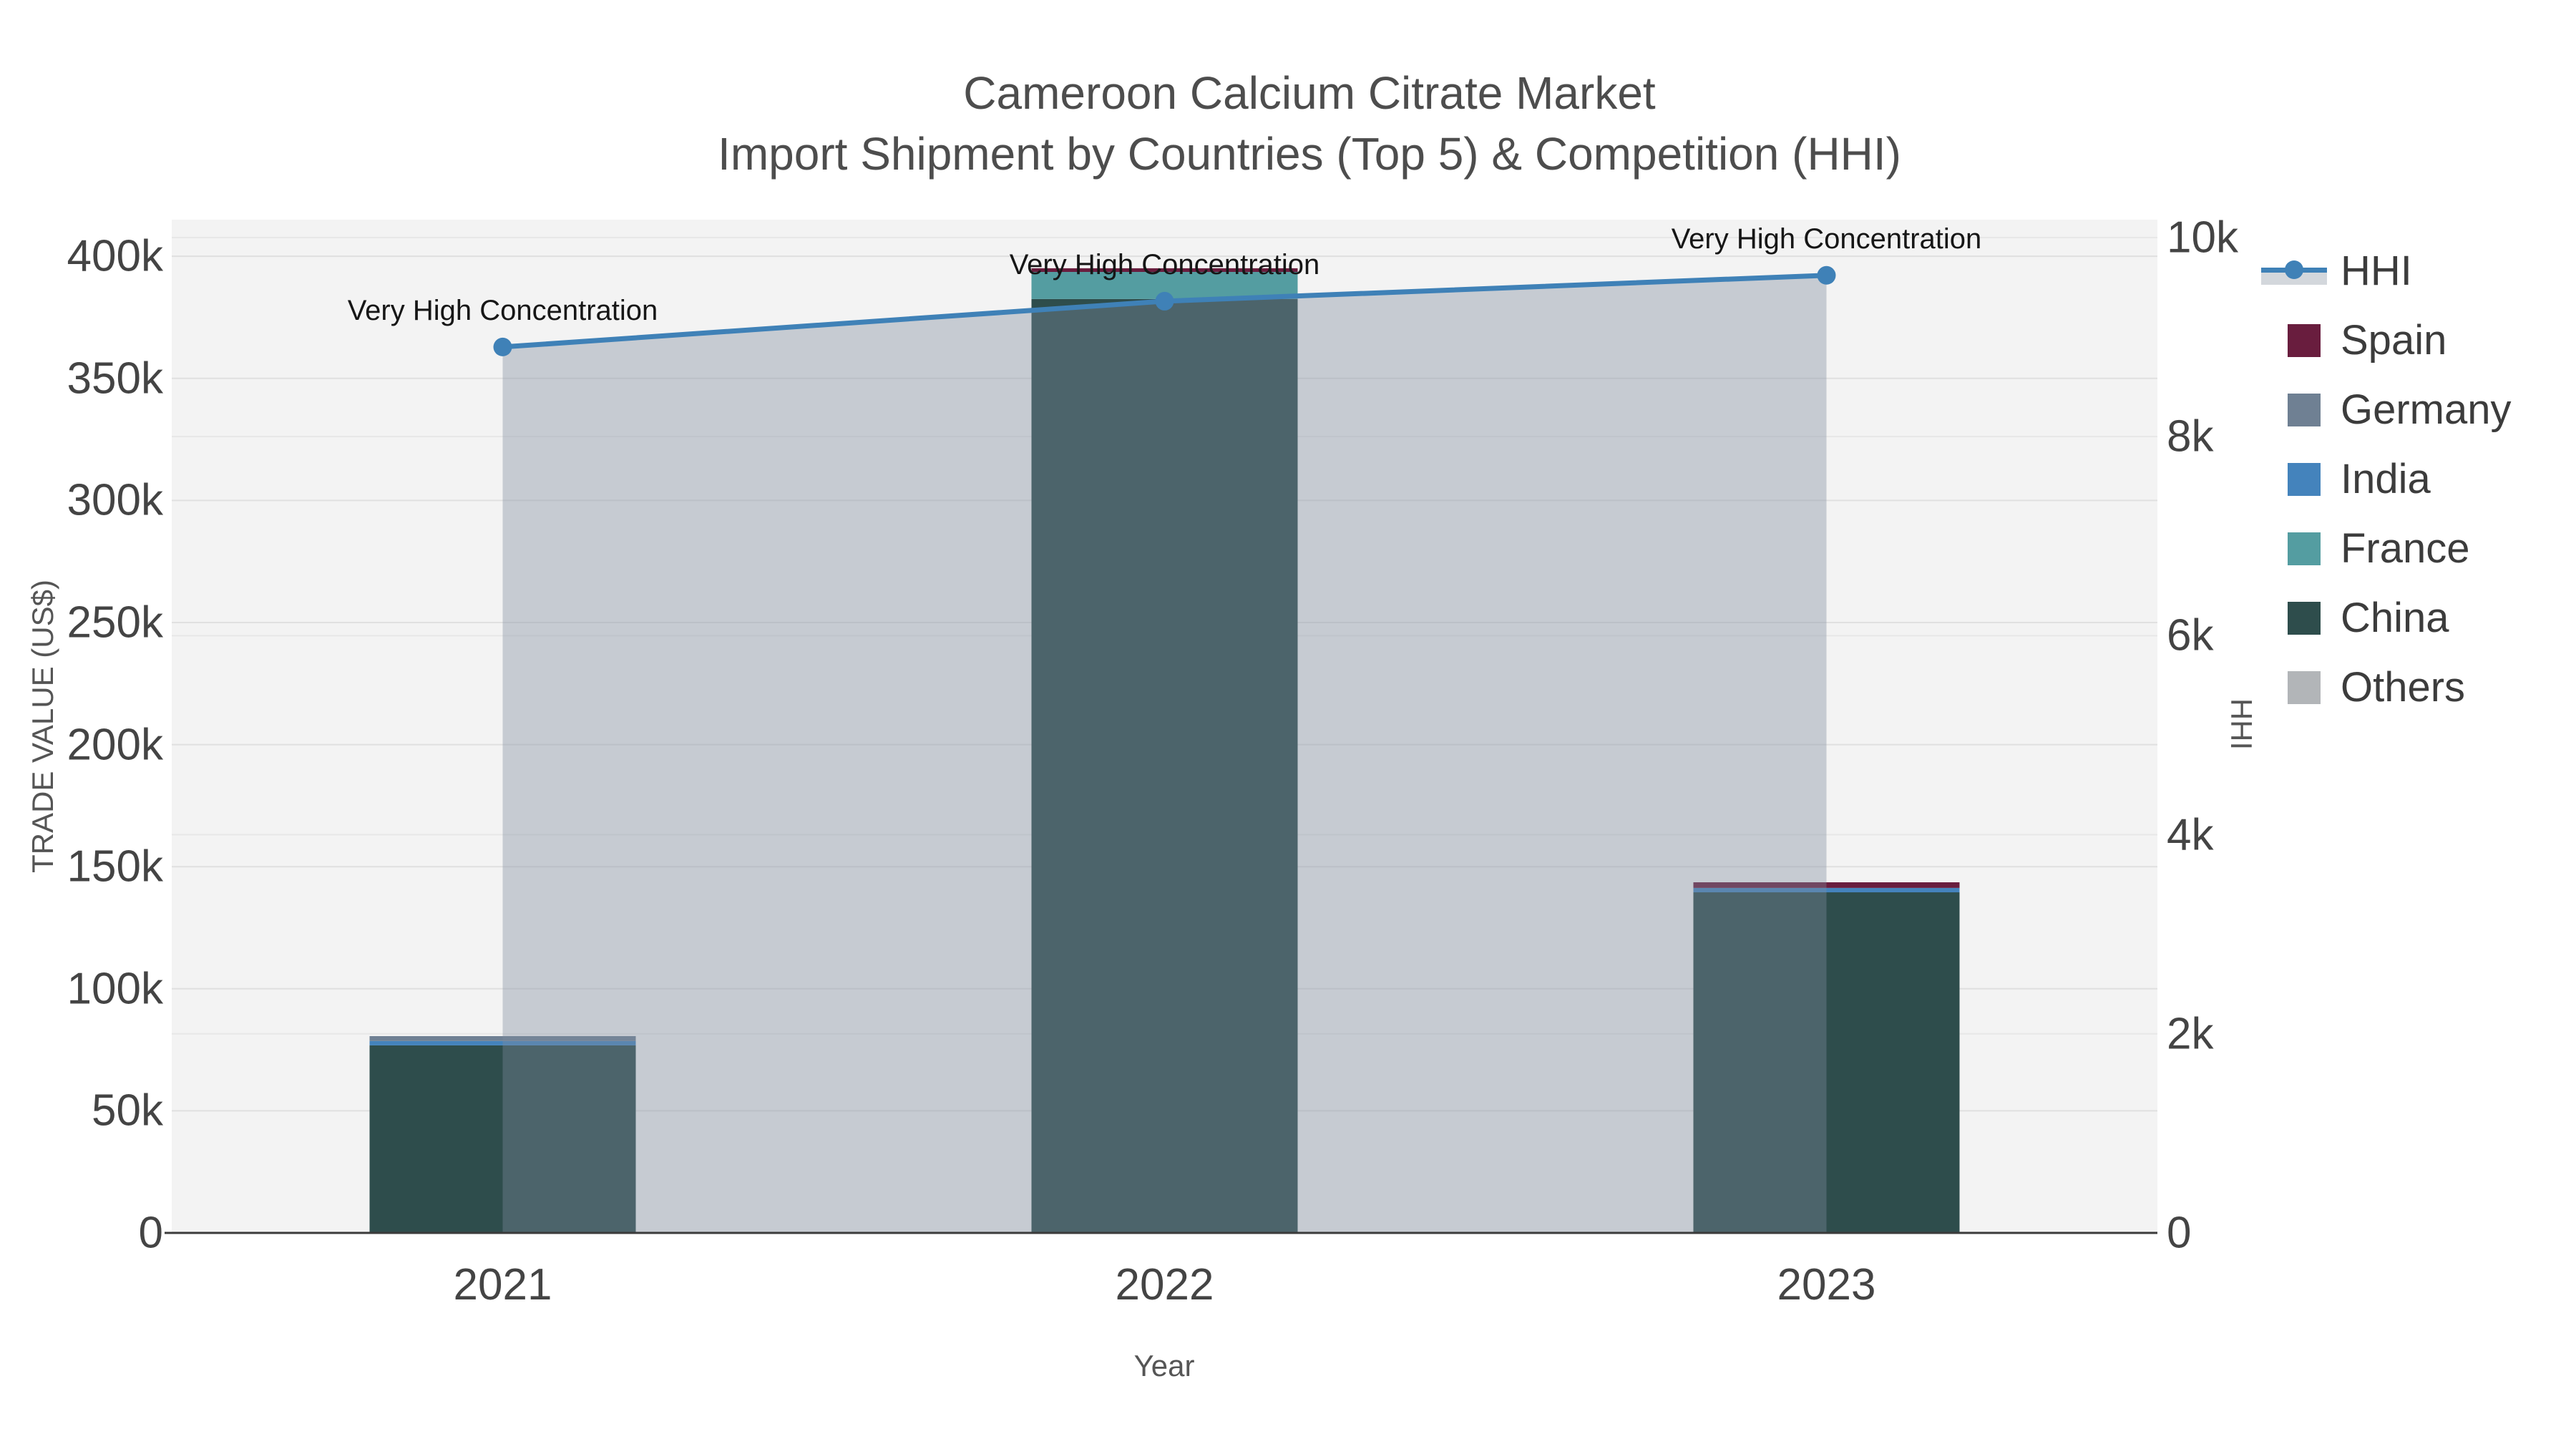 This screenshot has width=2576, height=1449. I want to click on legend-swatch-china-icon, so click(2304, 618).